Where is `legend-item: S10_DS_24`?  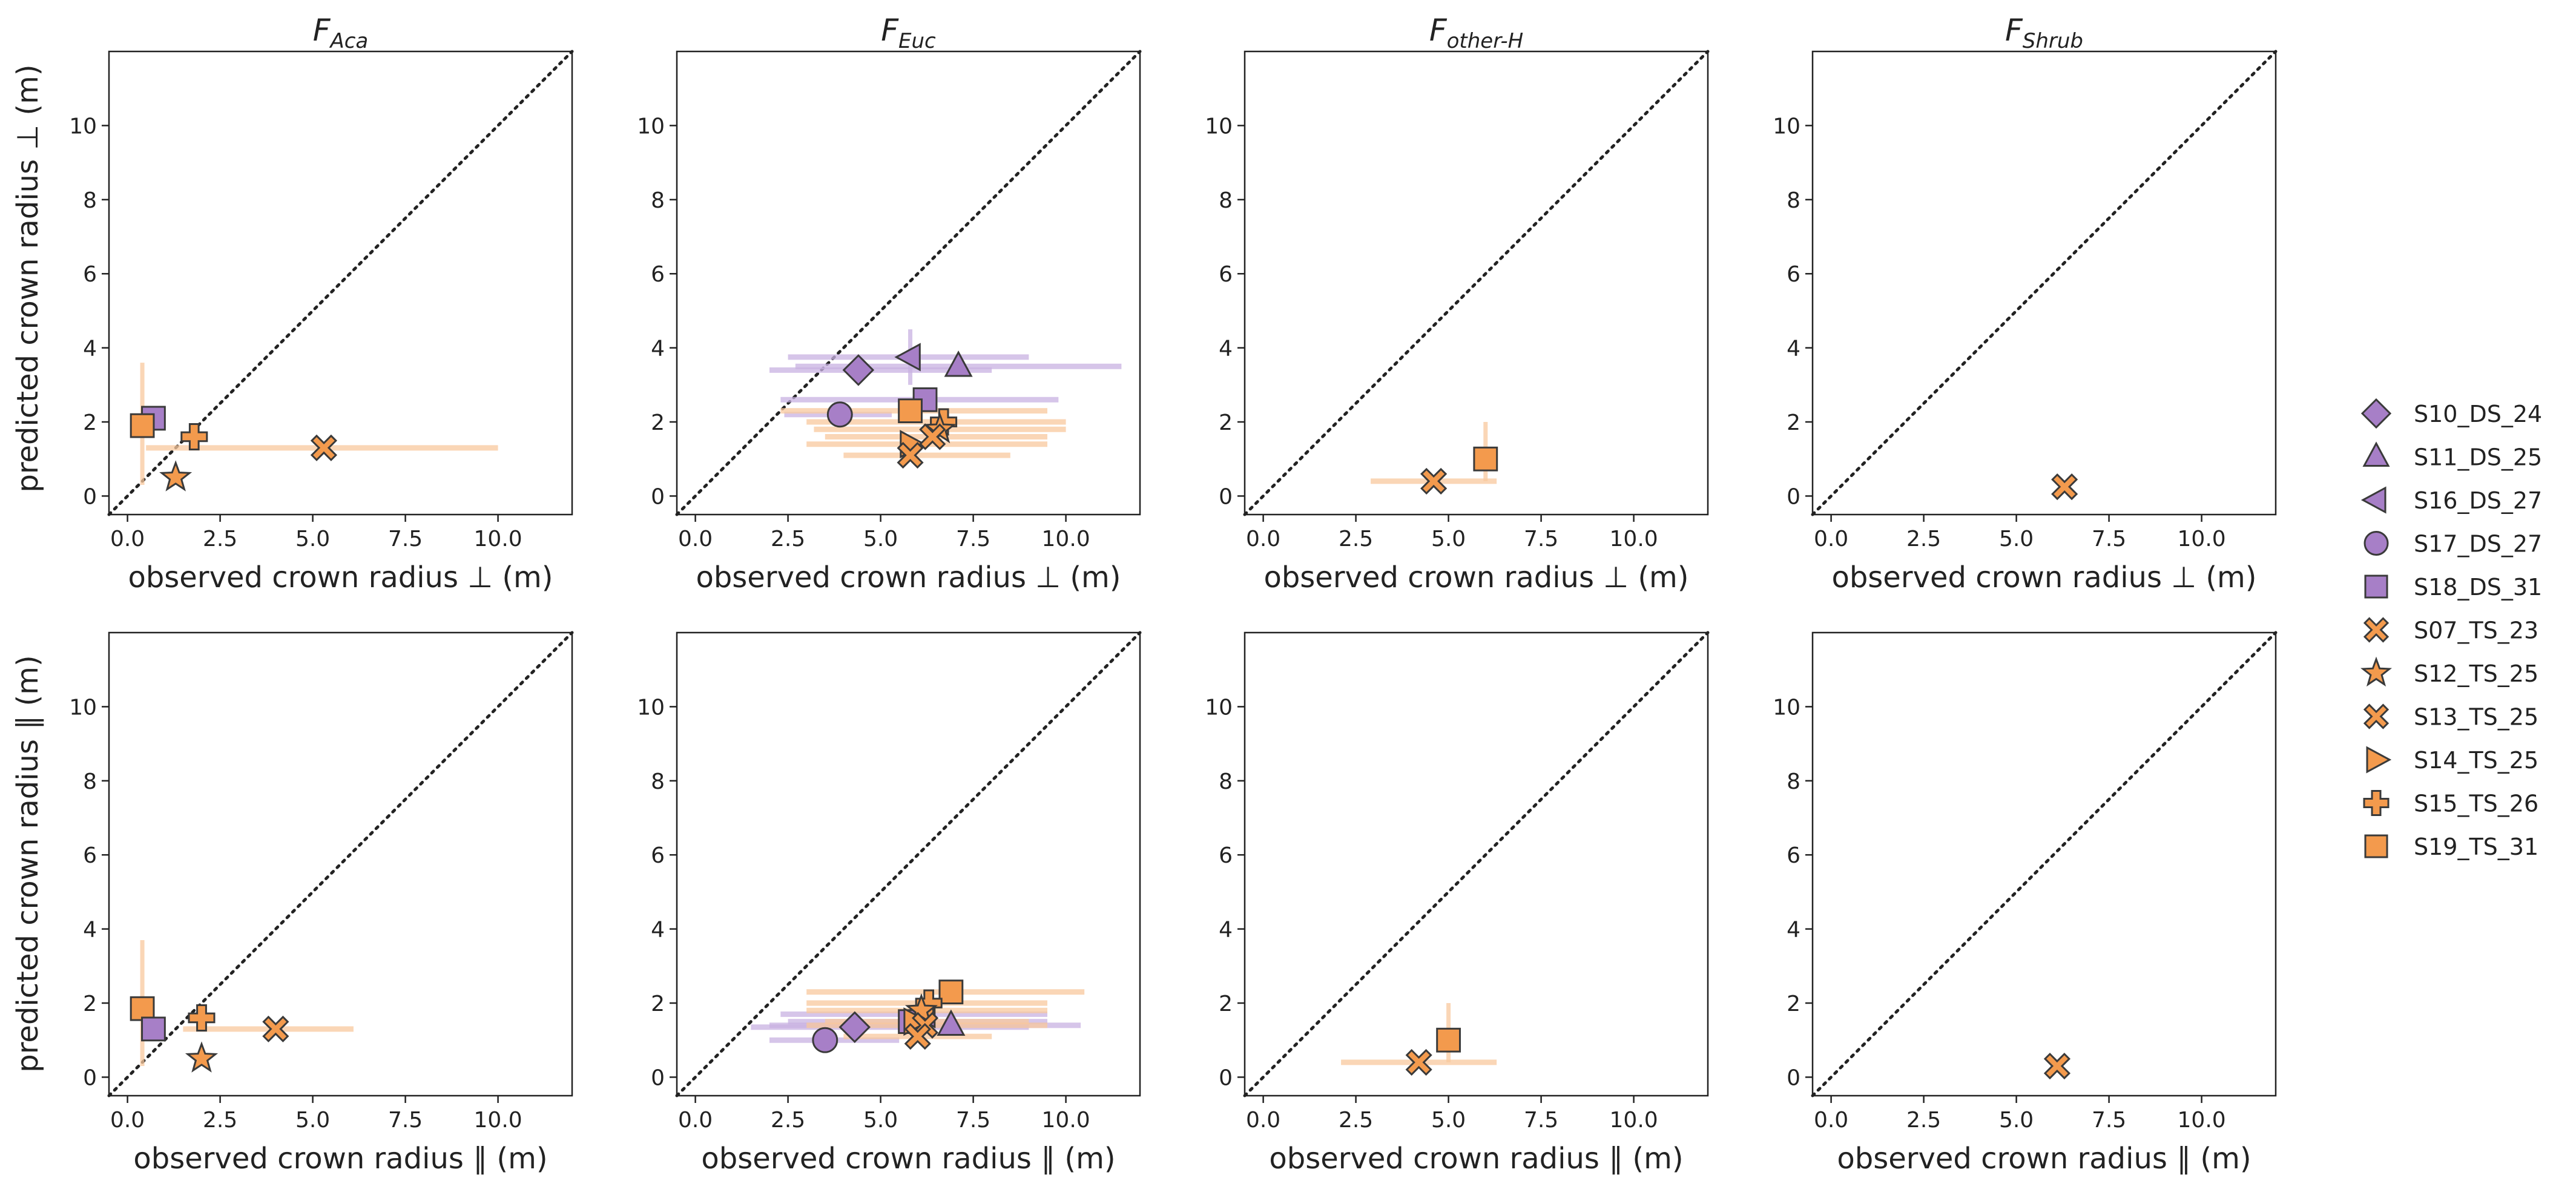 legend-item: S10_DS_24 is located at coordinates (2451, 414).